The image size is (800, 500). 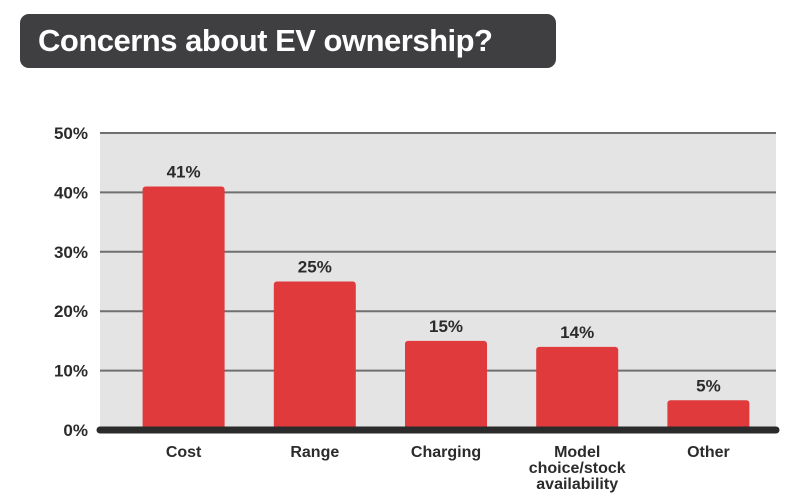 What do you see at coordinates (315, 267) in the screenshot?
I see `data-label: 25%` at bounding box center [315, 267].